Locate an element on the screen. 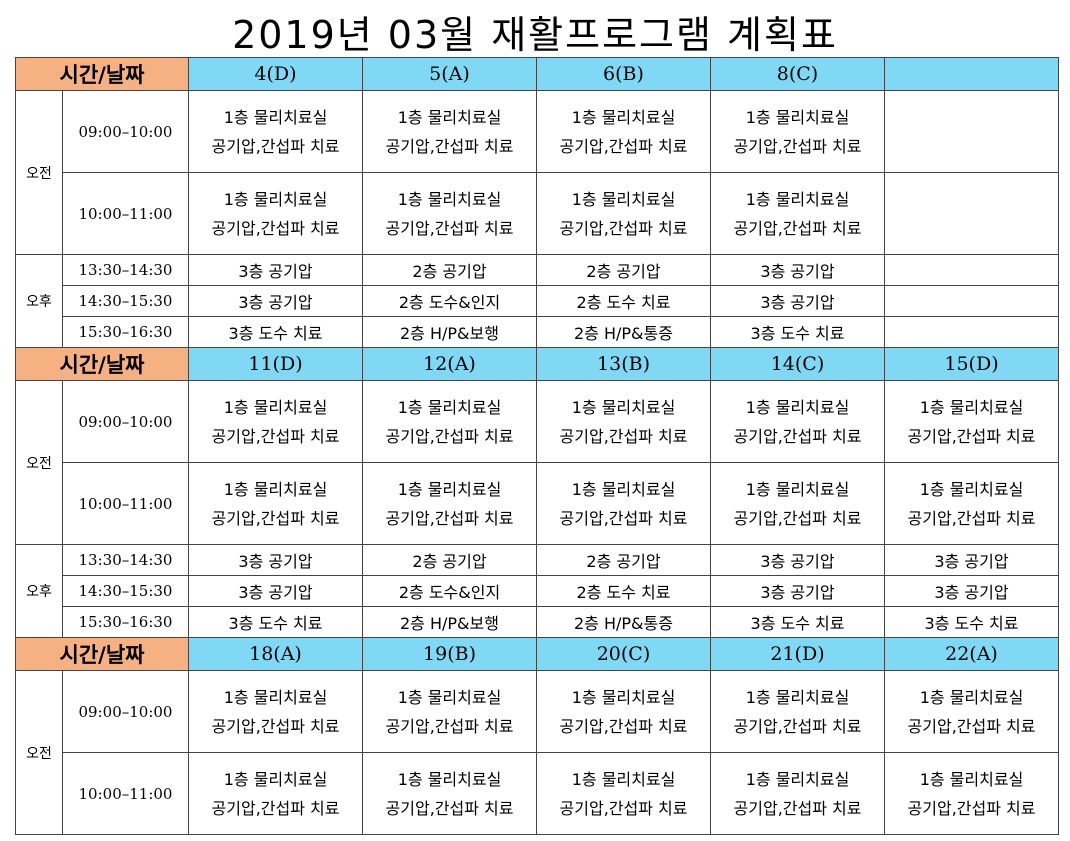 The height and width of the screenshot is (841, 1070). cell-text: 2층 H/P&보행 is located at coordinates (449, 333).